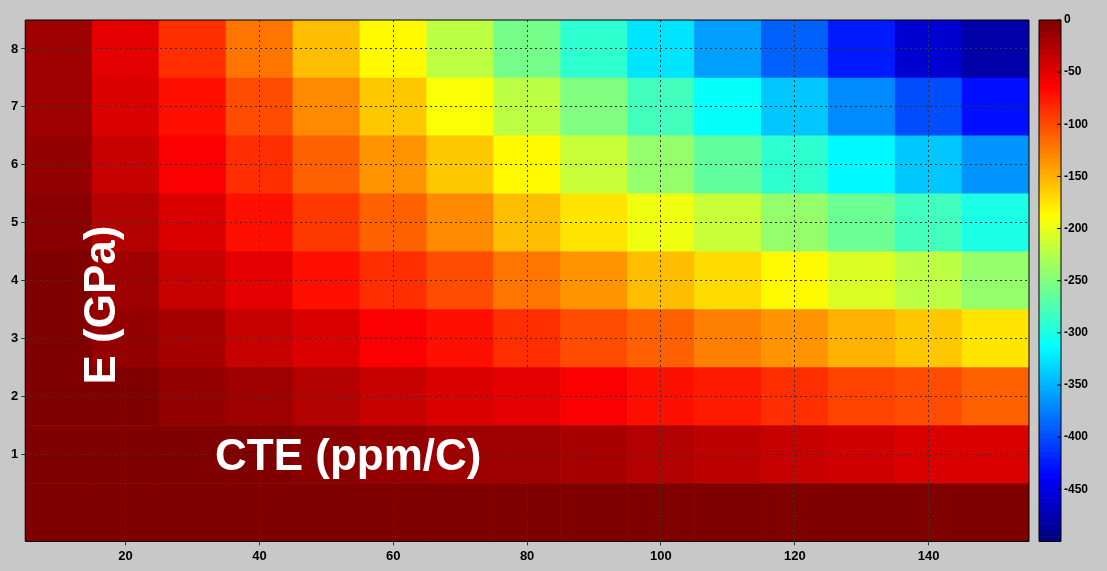 This screenshot has height=571, width=1107. I want to click on y-tick-label: 2, so click(15, 396).